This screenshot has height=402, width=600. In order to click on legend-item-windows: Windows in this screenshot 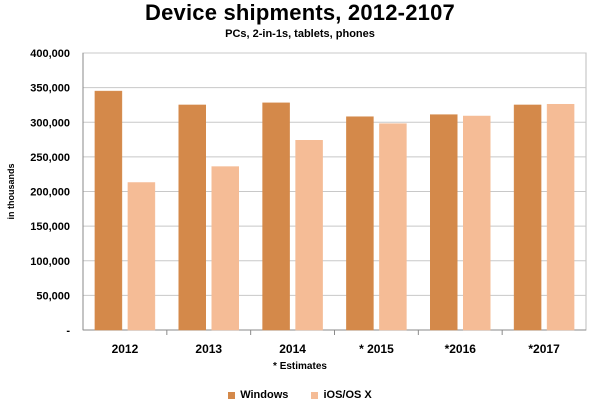, I will do `click(258, 395)`.